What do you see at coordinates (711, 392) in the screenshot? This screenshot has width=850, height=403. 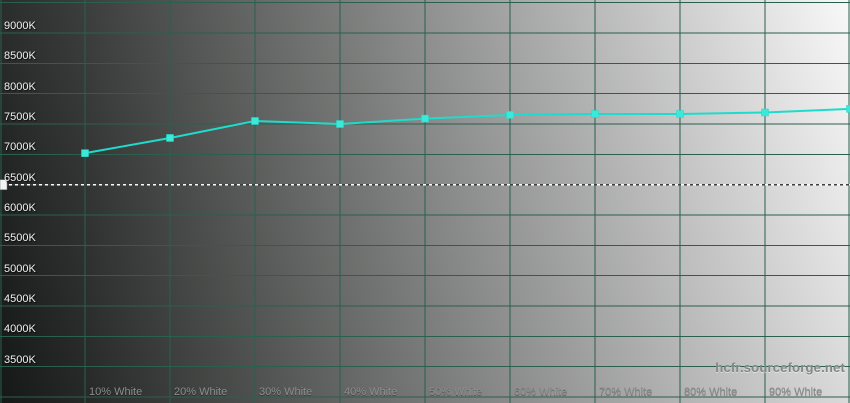 I see `x-tick-label: 80% White` at bounding box center [711, 392].